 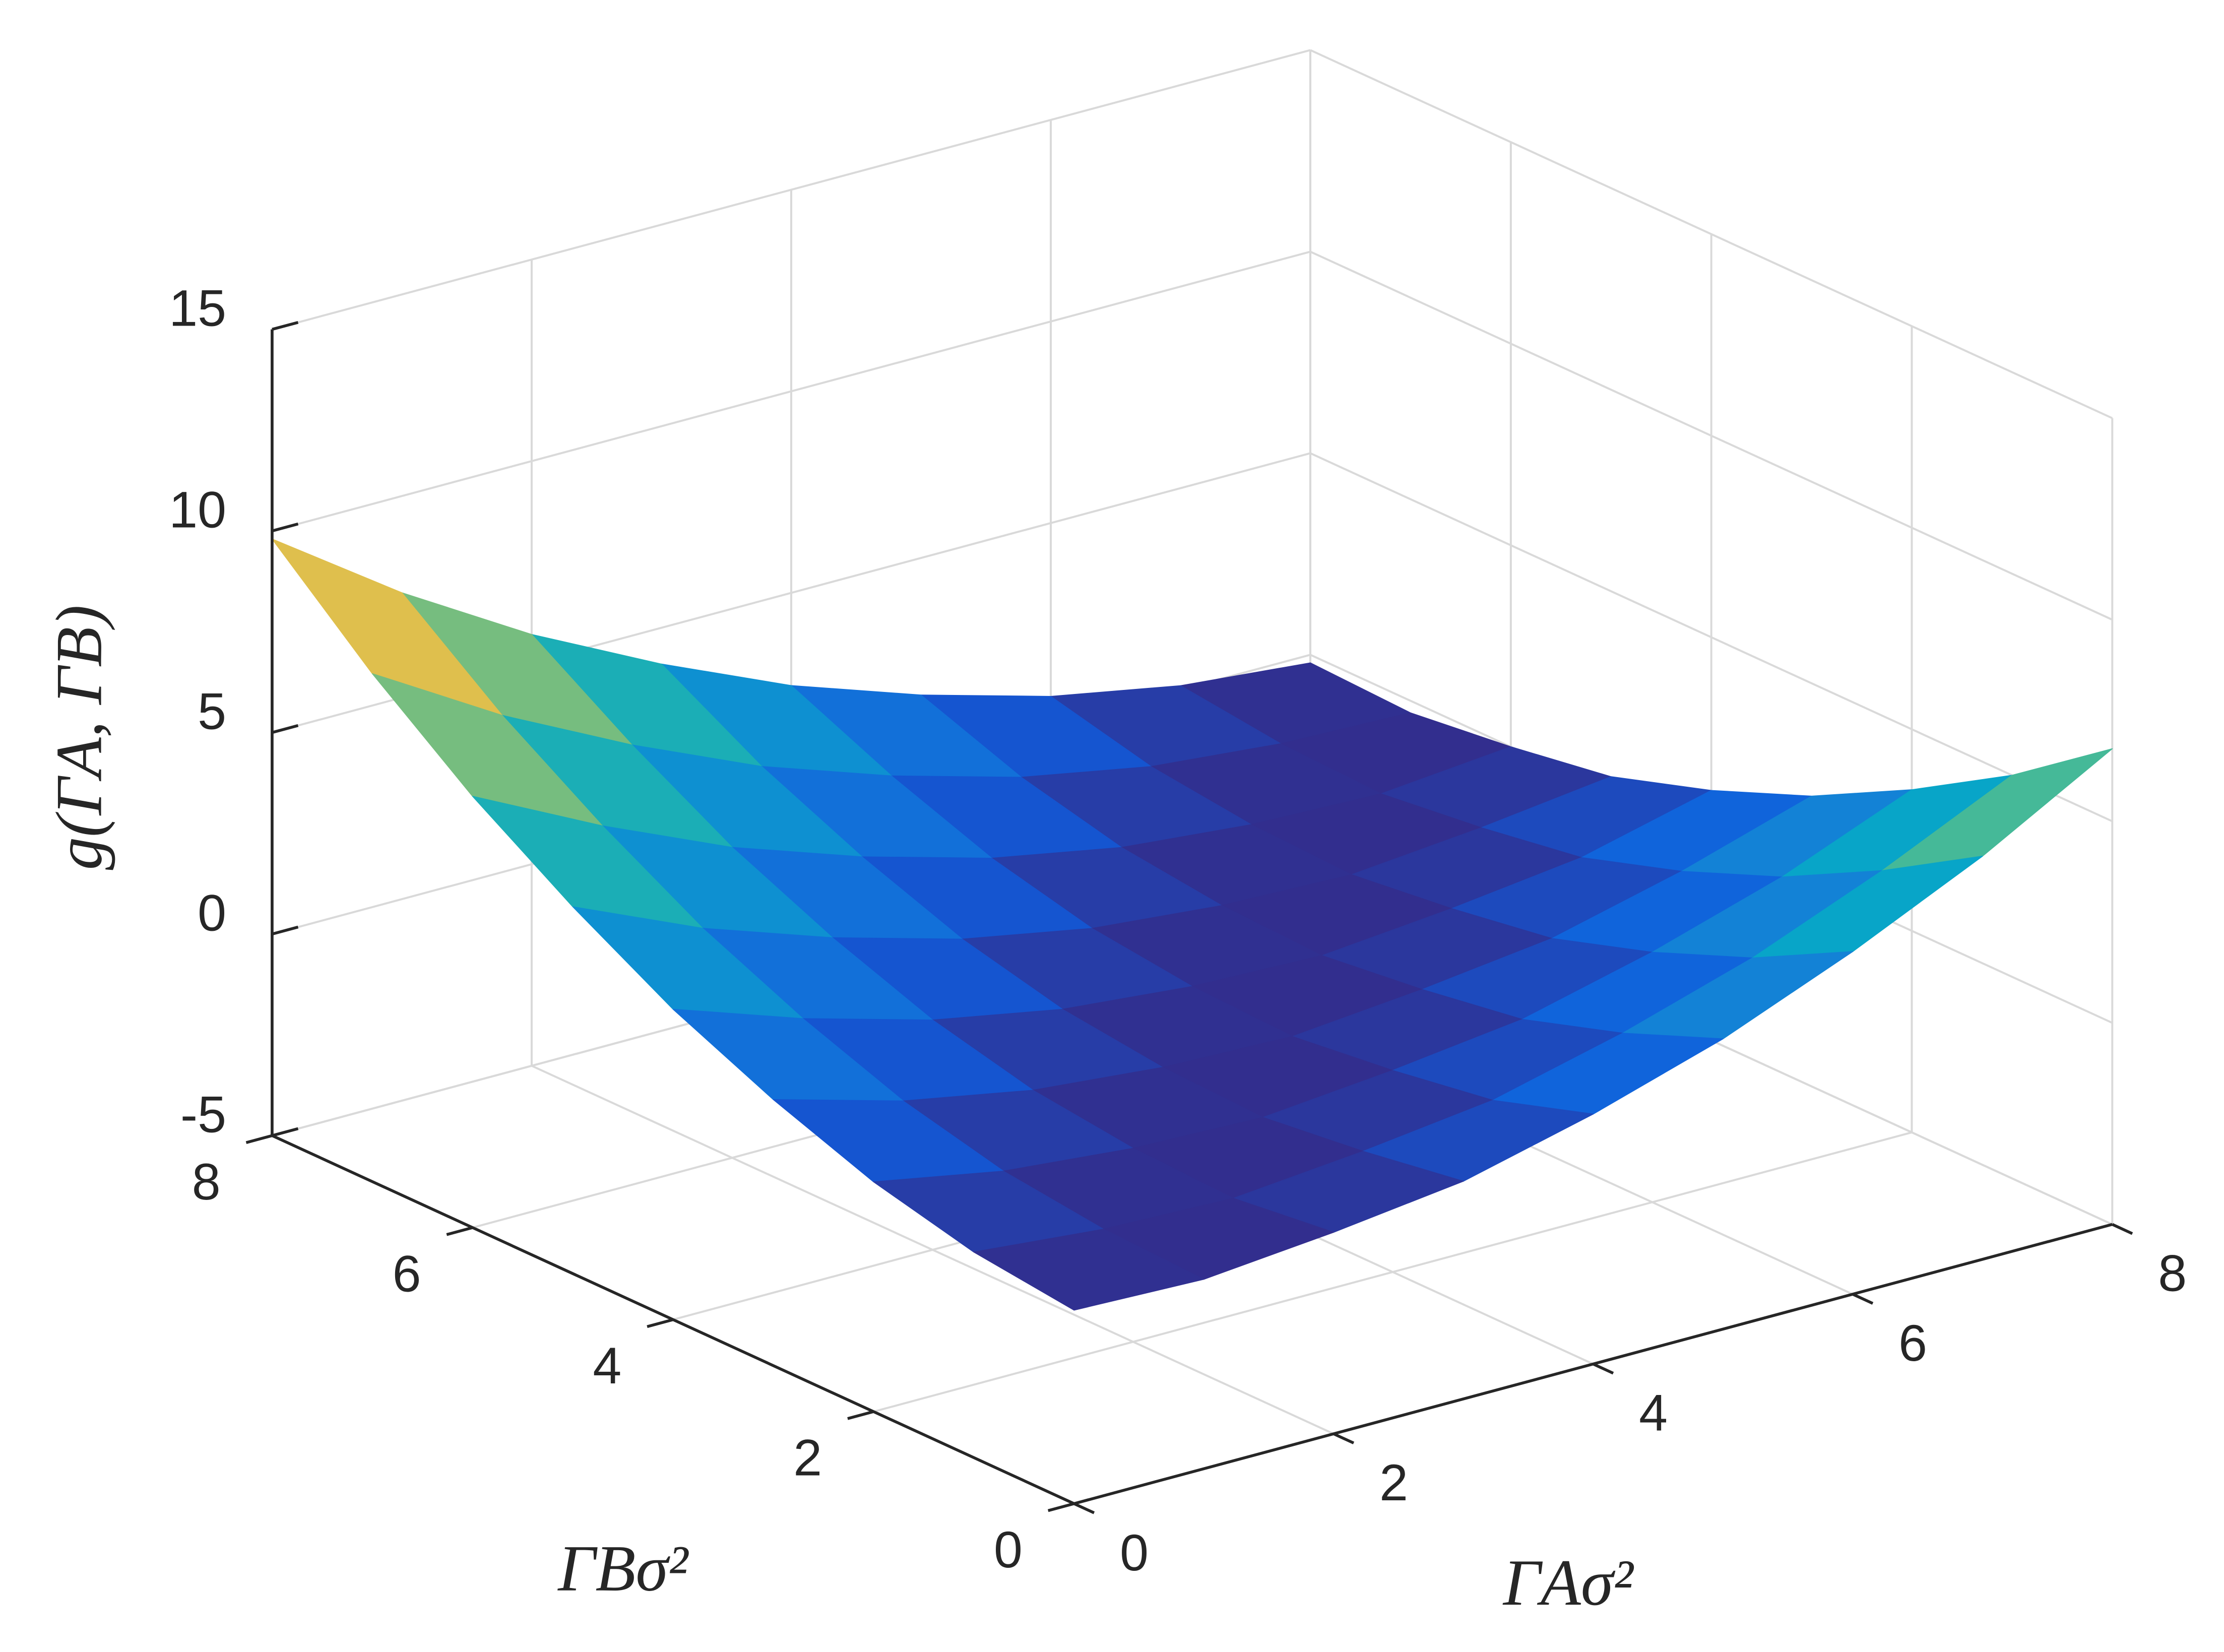 I want to click on surface-patch, so click(x=1088, y=1270).